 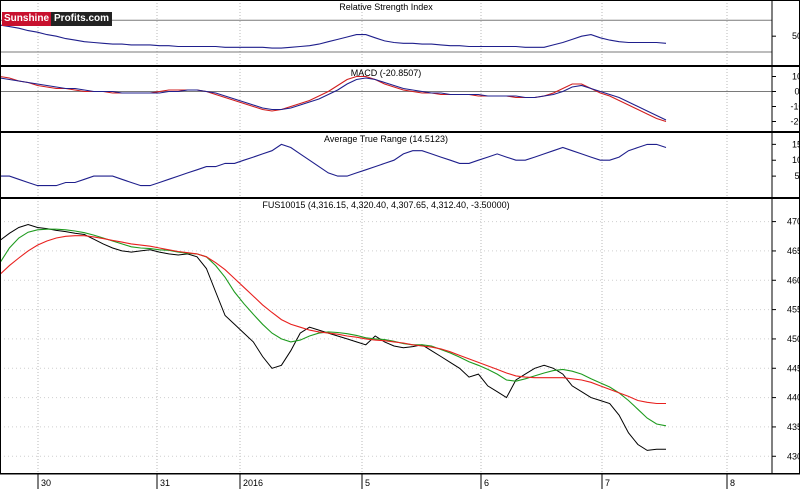 What do you see at coordinates (793, 398) in the screenshot?
I see `y-tick-label: 4400` at bounding box center [793, 398].